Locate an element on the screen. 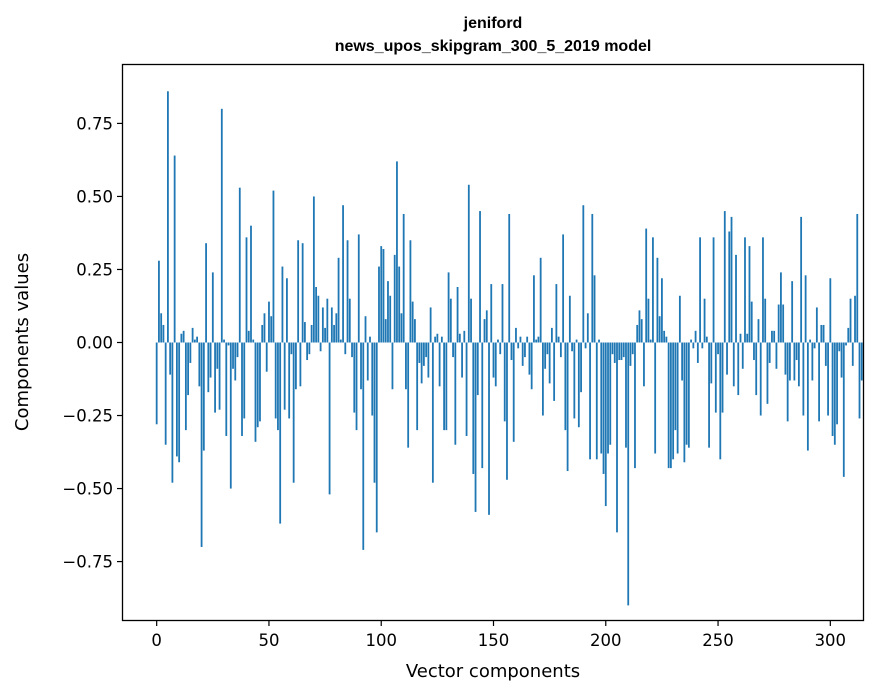 The image size is (880, 696). chart-title-line-1: jeniford is located at coordinates (493, 23).